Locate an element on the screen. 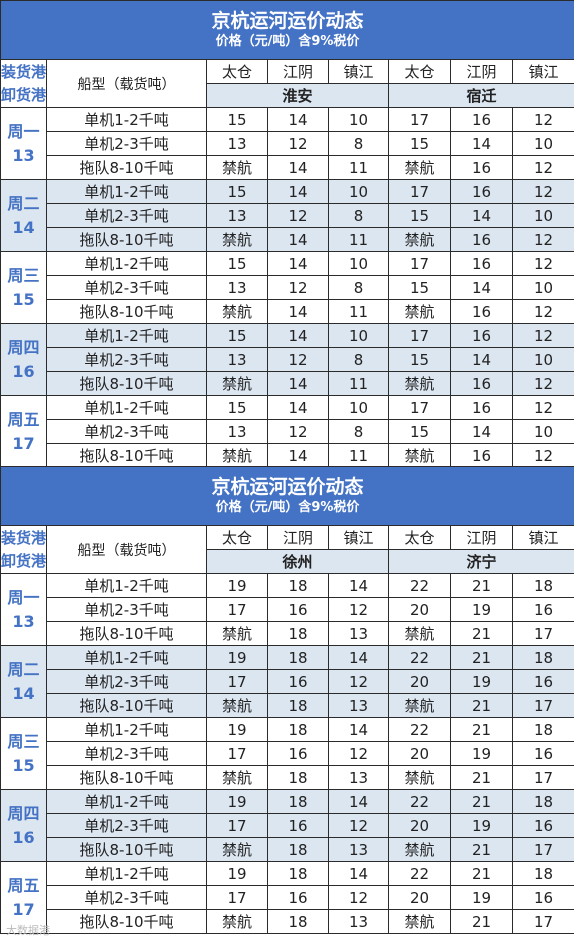 Image resolution: width=574 pixels, height=940 pixels. day-name: 周二 is located at coordinates (23, 669).